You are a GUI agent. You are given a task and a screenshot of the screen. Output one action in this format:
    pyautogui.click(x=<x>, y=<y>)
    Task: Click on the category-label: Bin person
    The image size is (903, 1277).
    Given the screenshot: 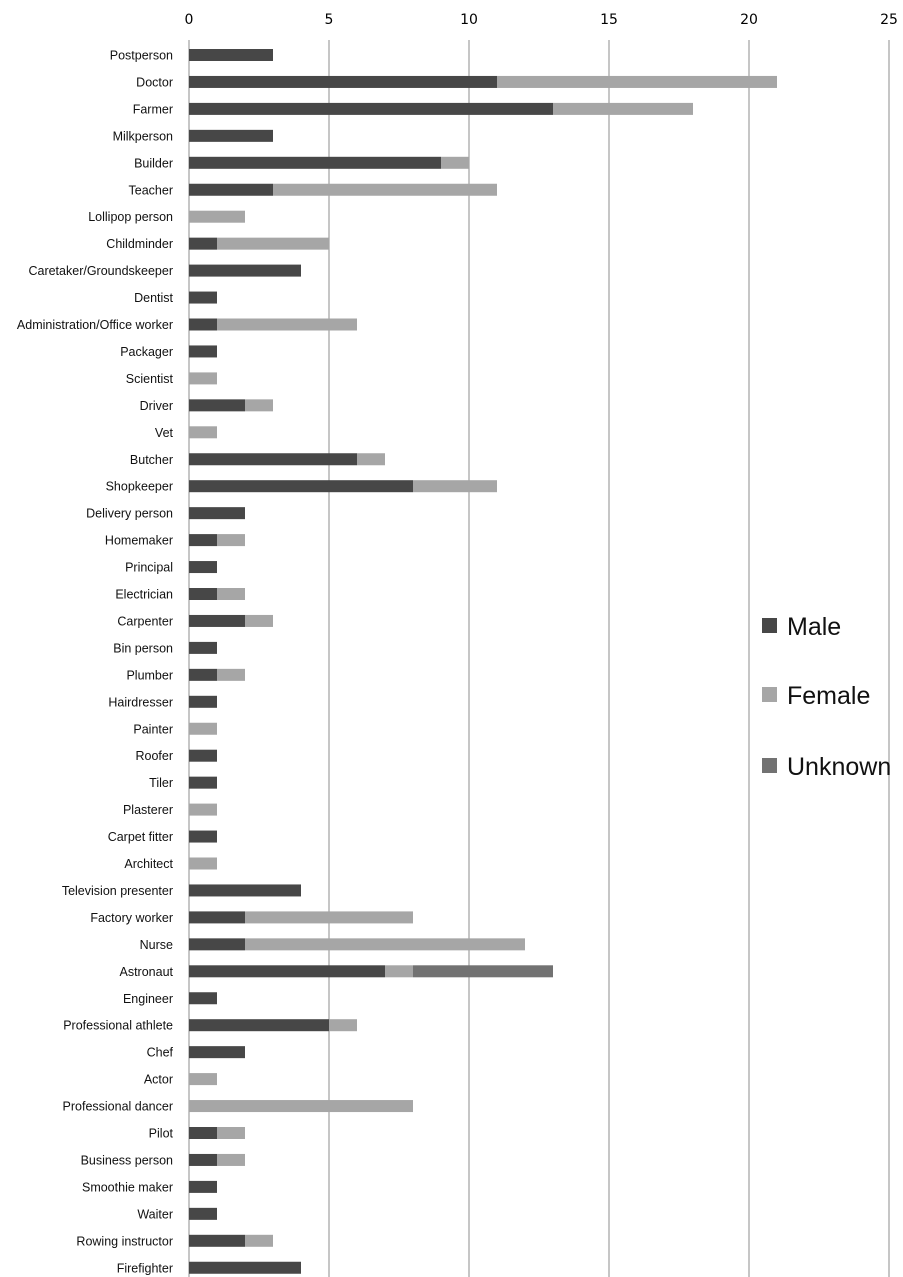 What is the action you would take?
    pyautogui.click(x=143, y=648)
    